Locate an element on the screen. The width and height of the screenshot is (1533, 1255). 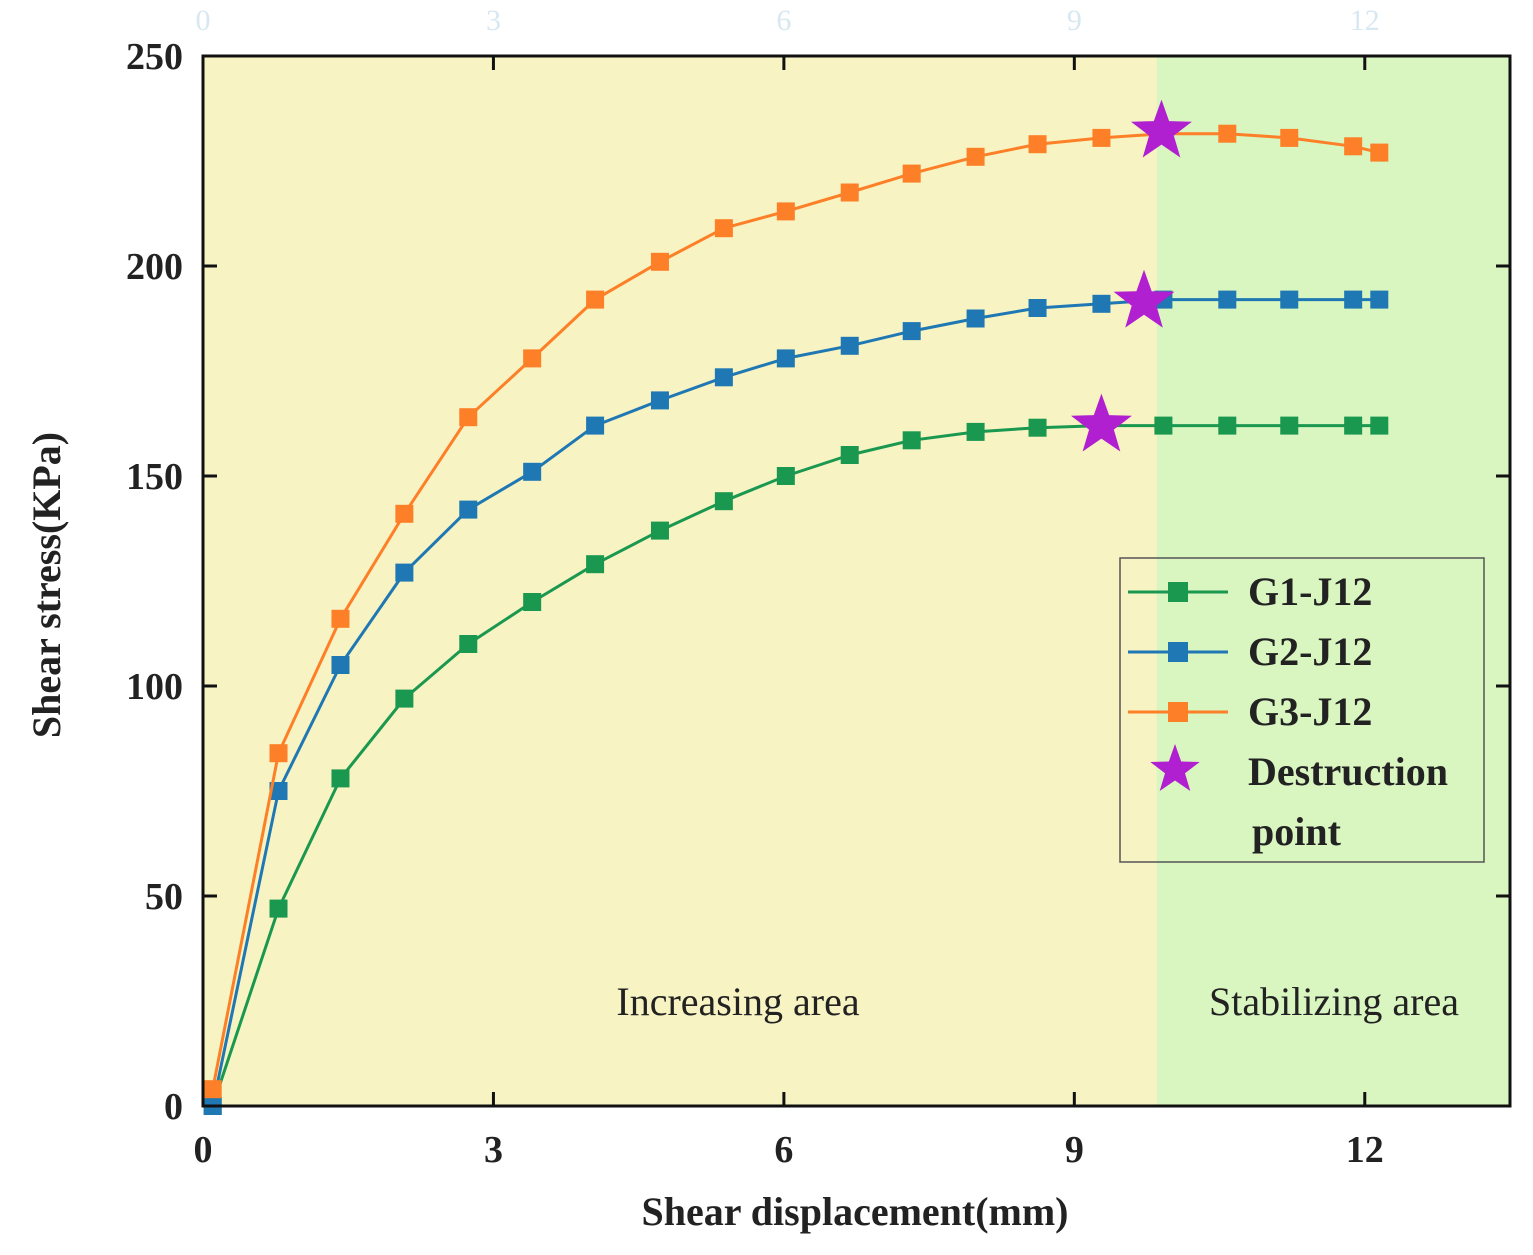
legend-entry-destruction: Destruction point is located at coordinates (1299, 799).